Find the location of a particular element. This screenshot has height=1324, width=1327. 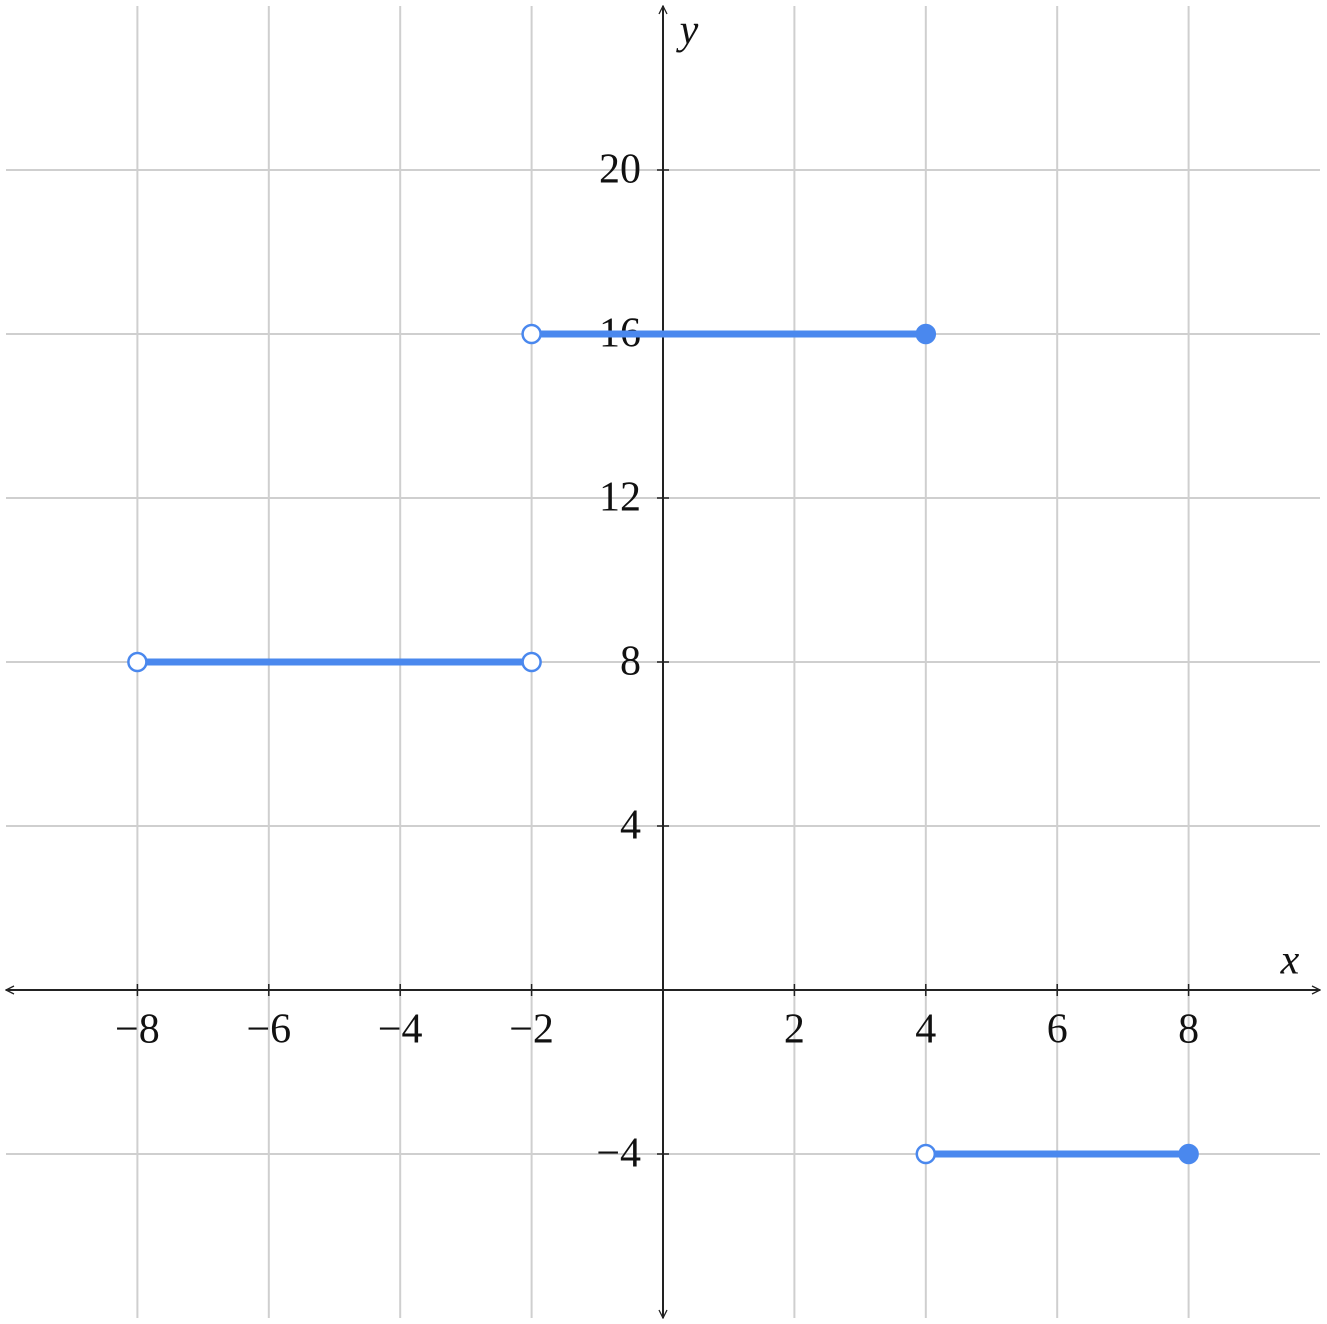

x-tick-label: 4 is located at coordinates (925, 1030).